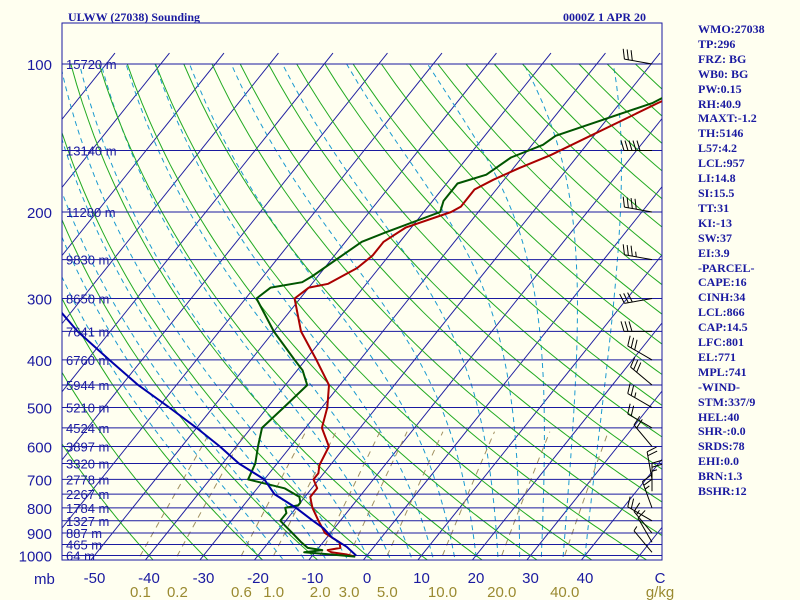  I want to click on sounding-index: CINH:34, so click(722, 297).